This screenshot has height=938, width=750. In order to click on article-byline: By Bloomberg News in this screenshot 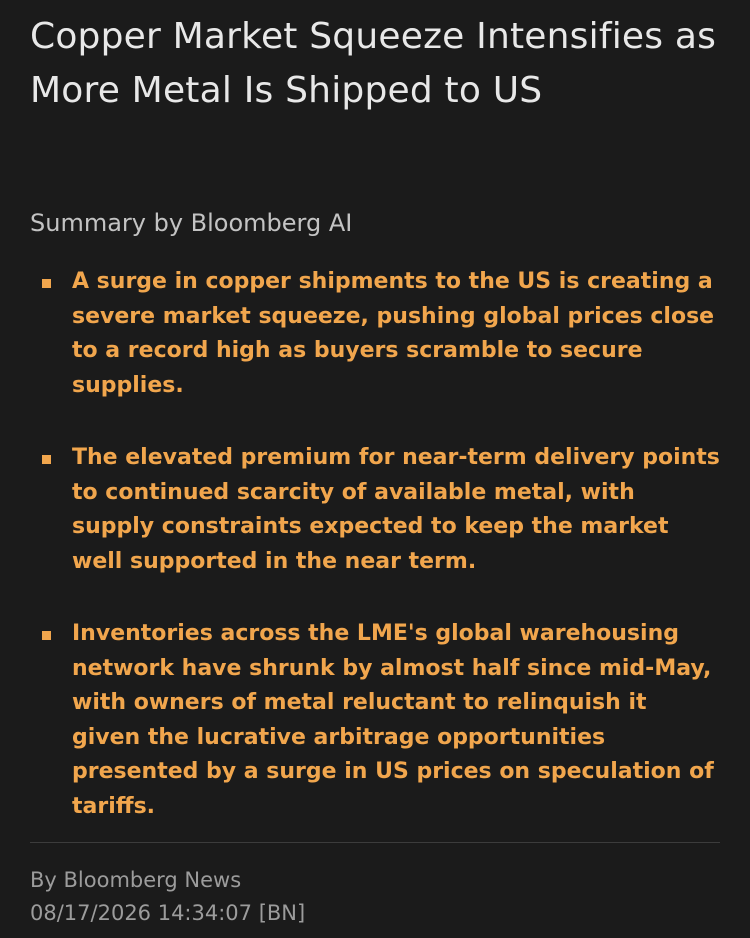, I will do `click(136, 880)`.